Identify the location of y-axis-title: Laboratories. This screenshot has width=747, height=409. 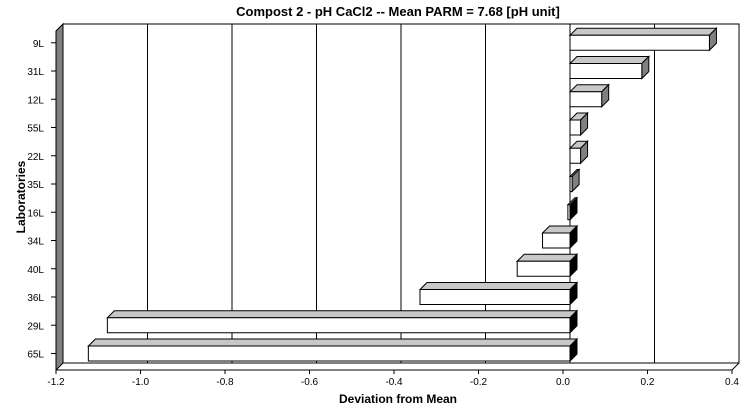
(21, 196).